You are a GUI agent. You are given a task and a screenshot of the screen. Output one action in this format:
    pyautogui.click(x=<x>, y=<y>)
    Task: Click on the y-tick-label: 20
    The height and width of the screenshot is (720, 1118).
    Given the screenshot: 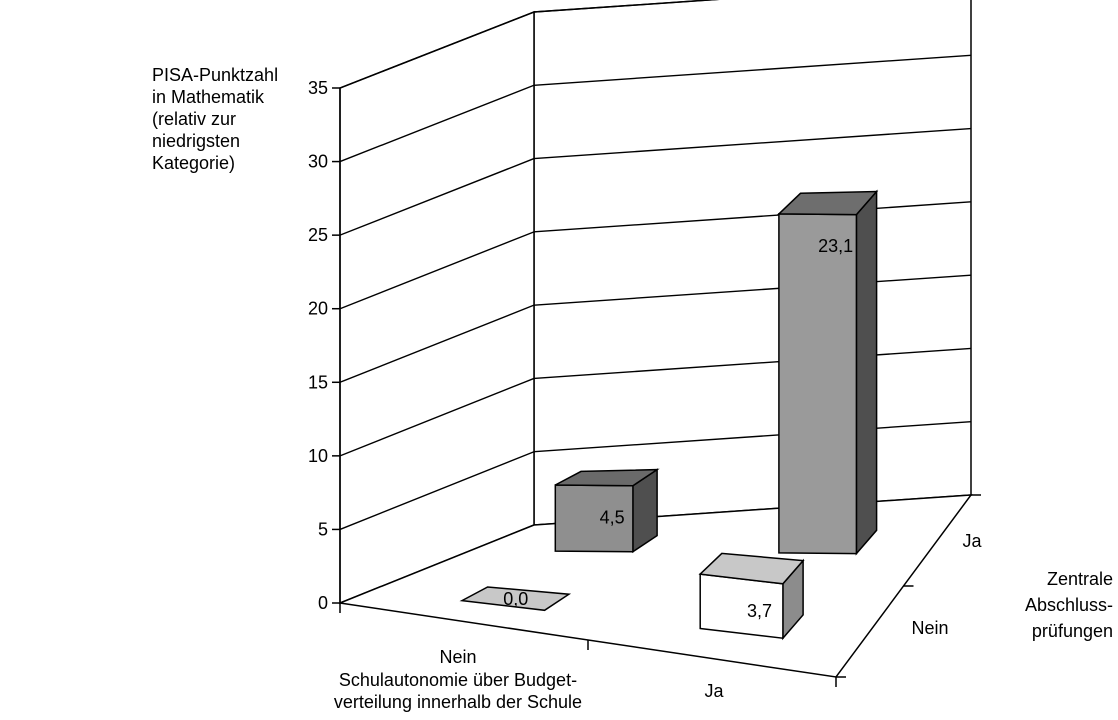 What is the action you would take?
    pyautogui.click(x=318, y=309)
    